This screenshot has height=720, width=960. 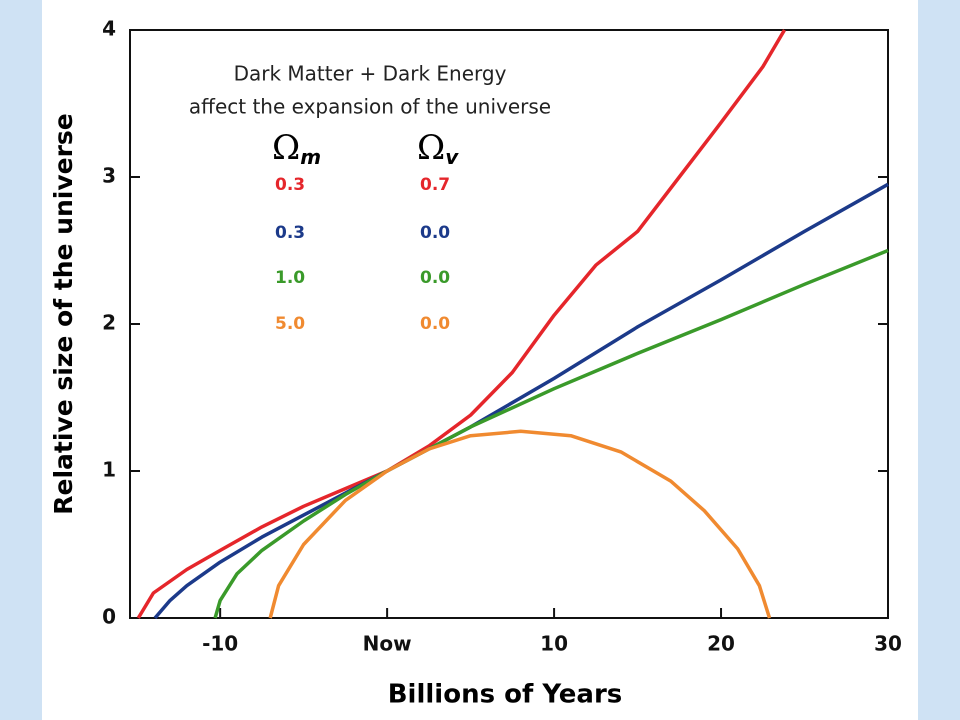 I want to click on legend-header: Ωv, so click(x=438, y=148).